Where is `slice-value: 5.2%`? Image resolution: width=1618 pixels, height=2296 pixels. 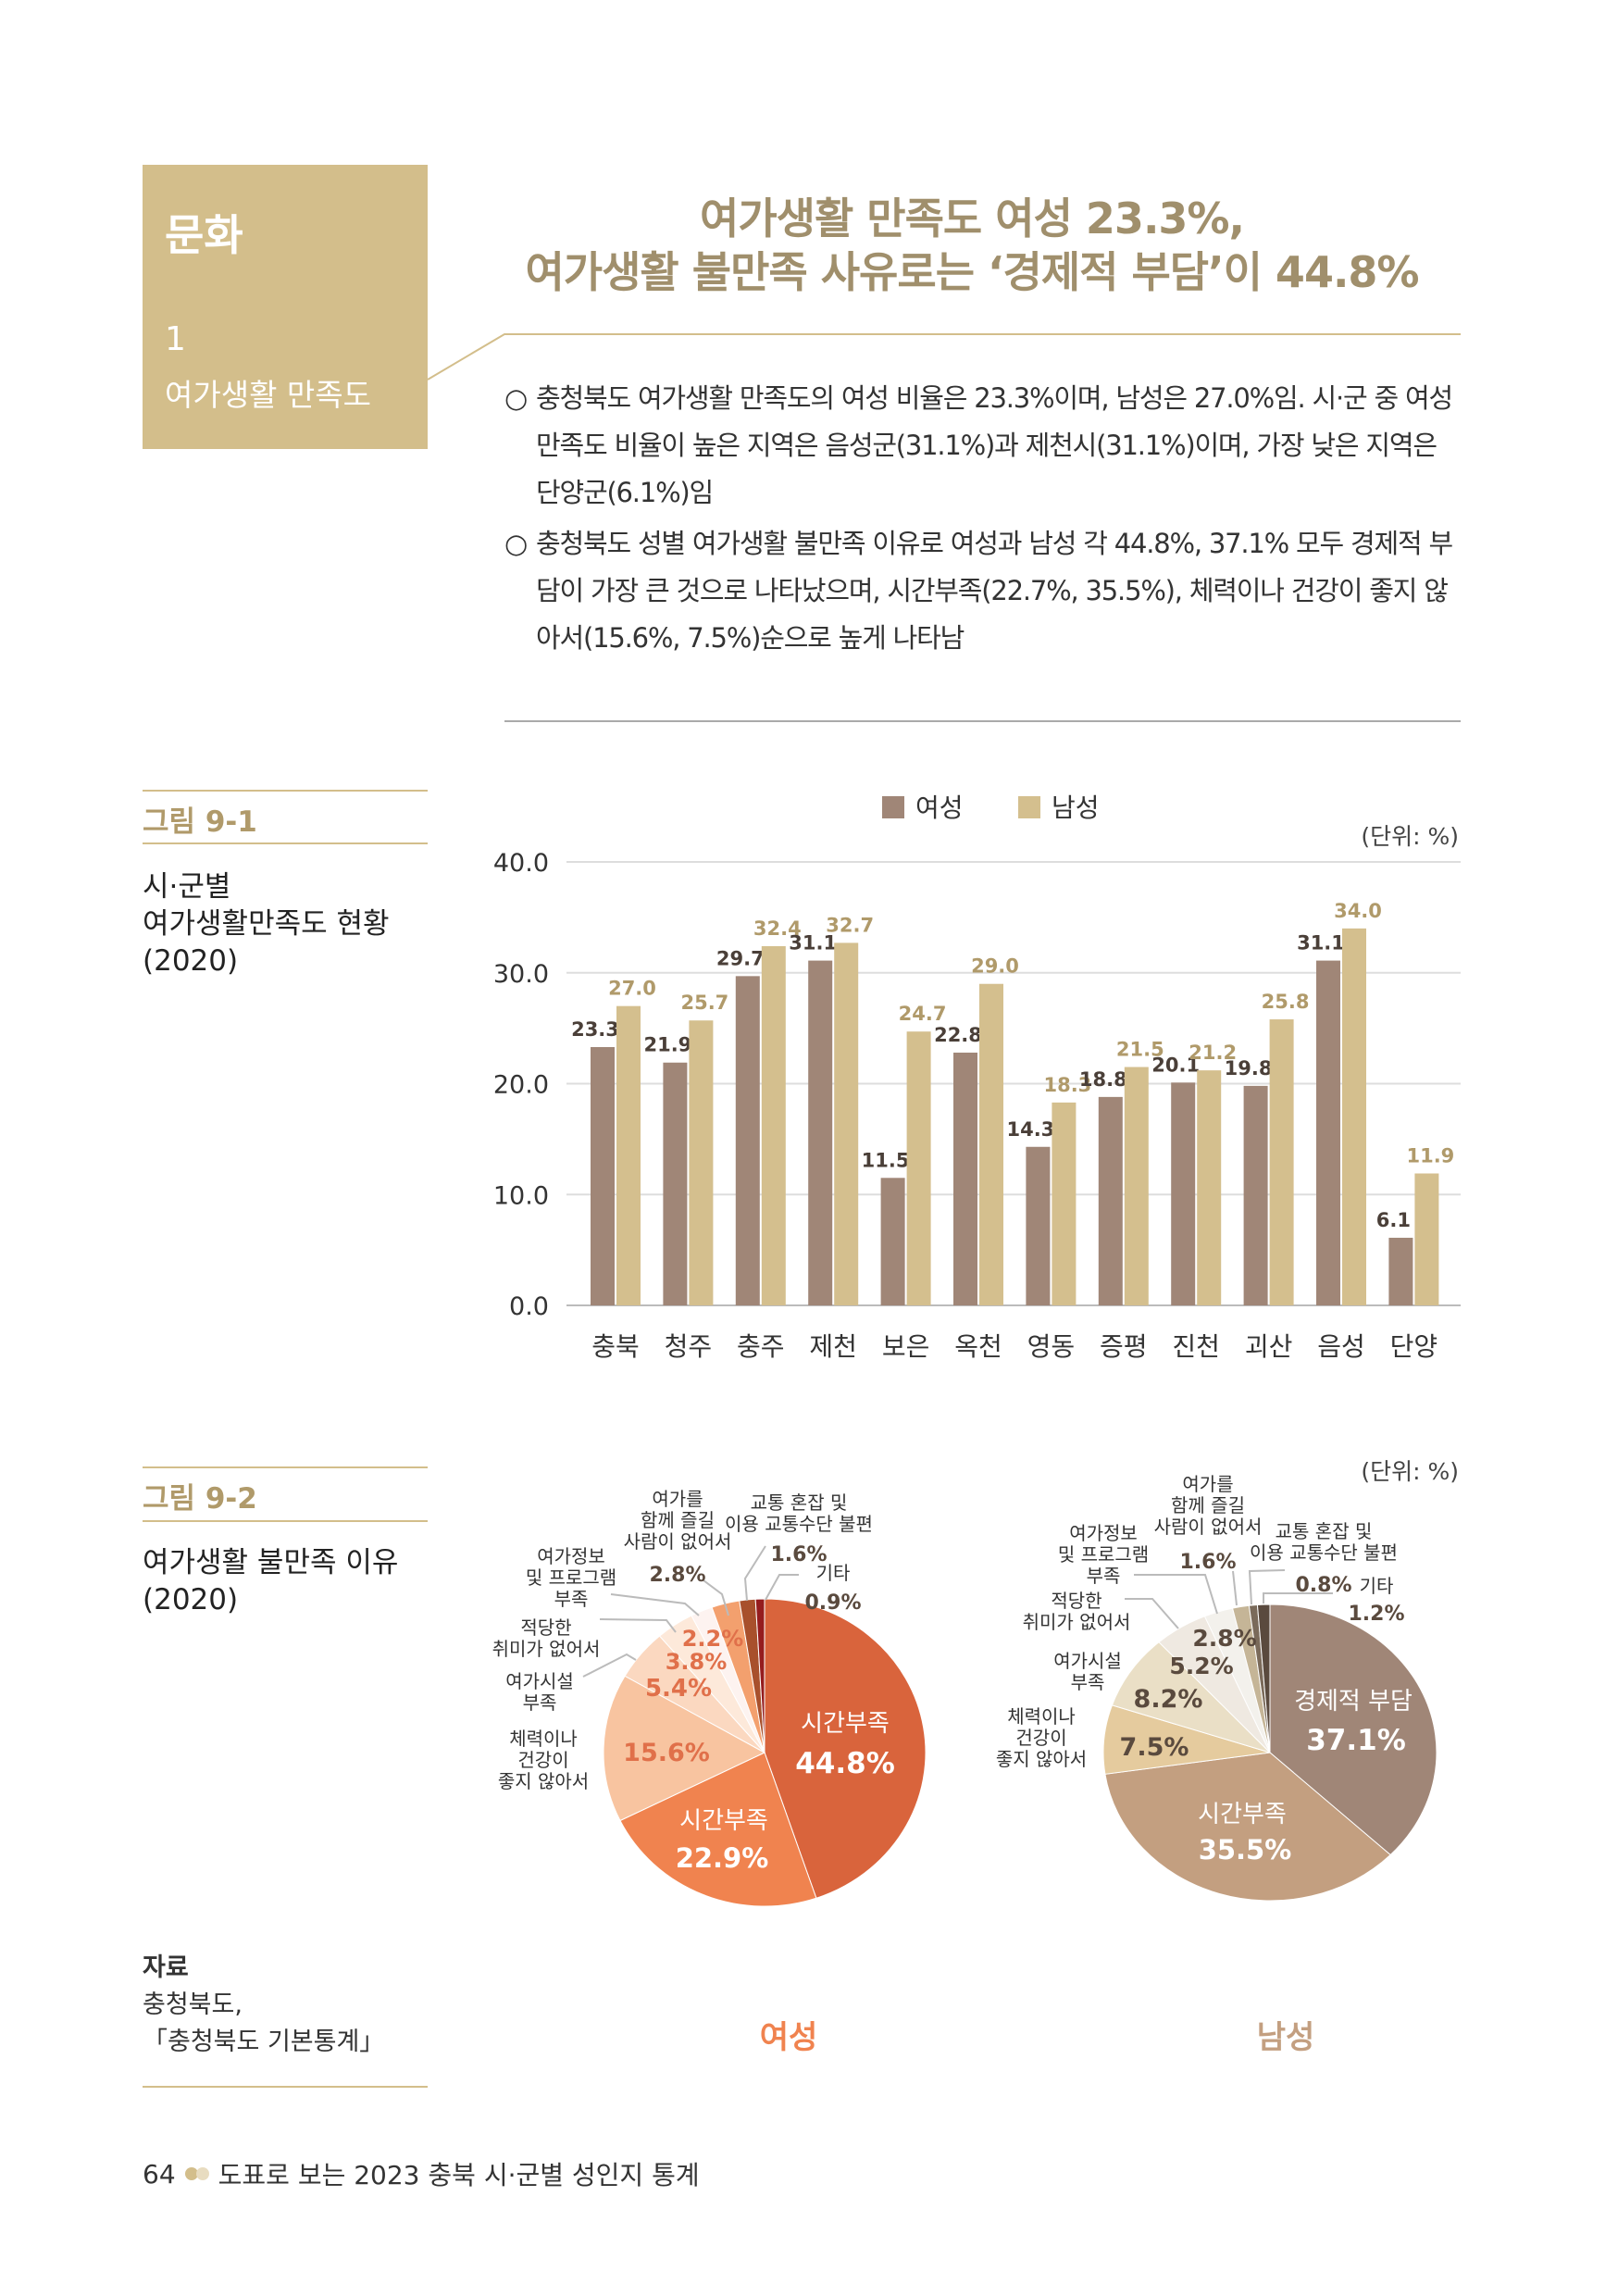
slice-value: 5.2% is located at coordinates (1201, 1666).